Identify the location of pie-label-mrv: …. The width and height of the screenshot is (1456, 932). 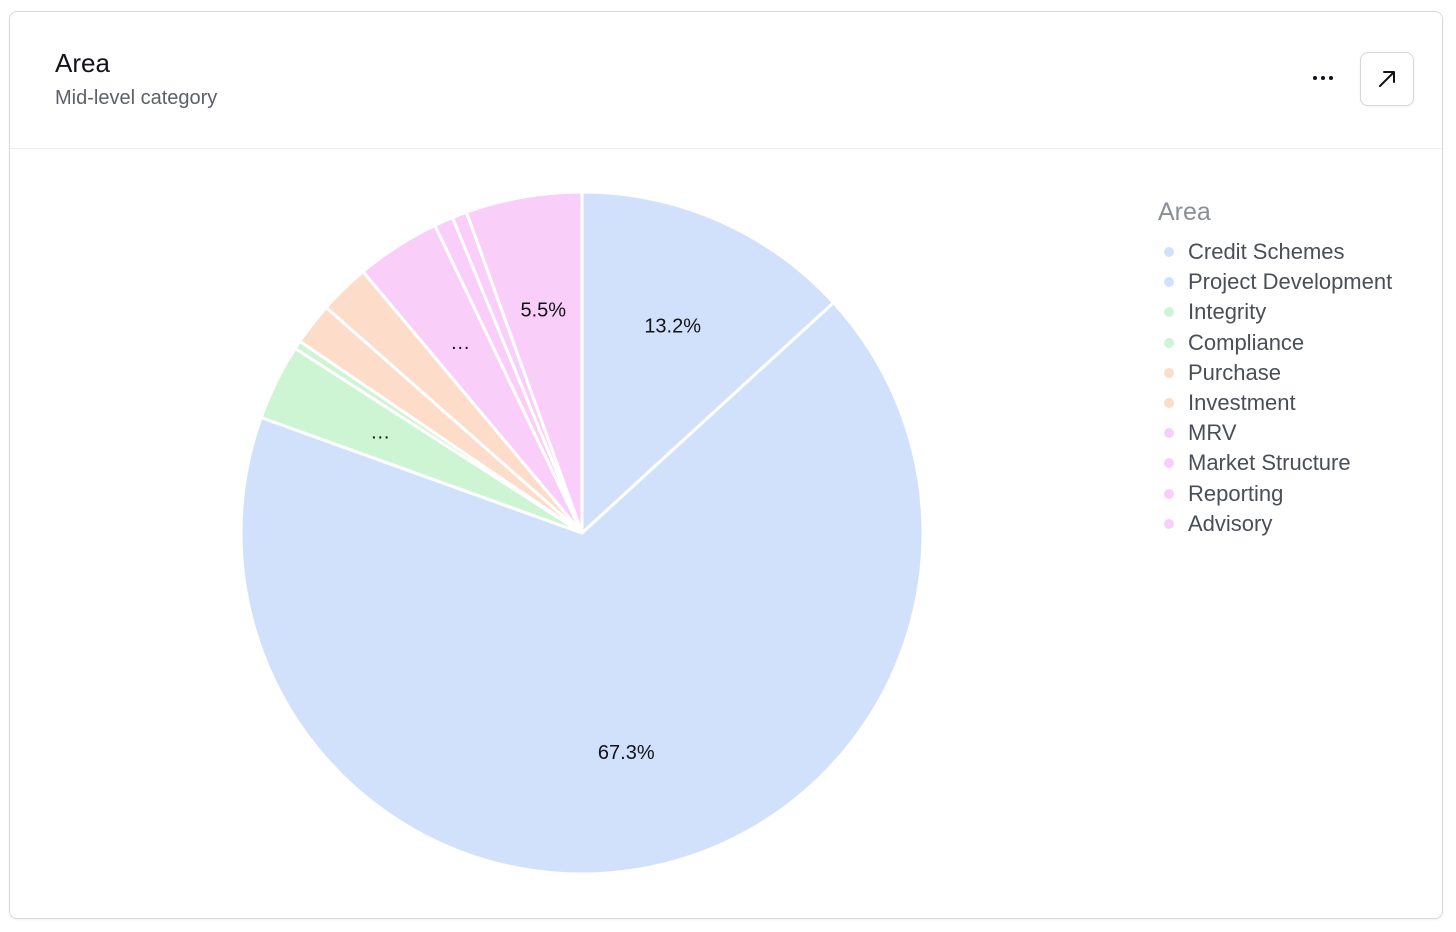
(460, 343).